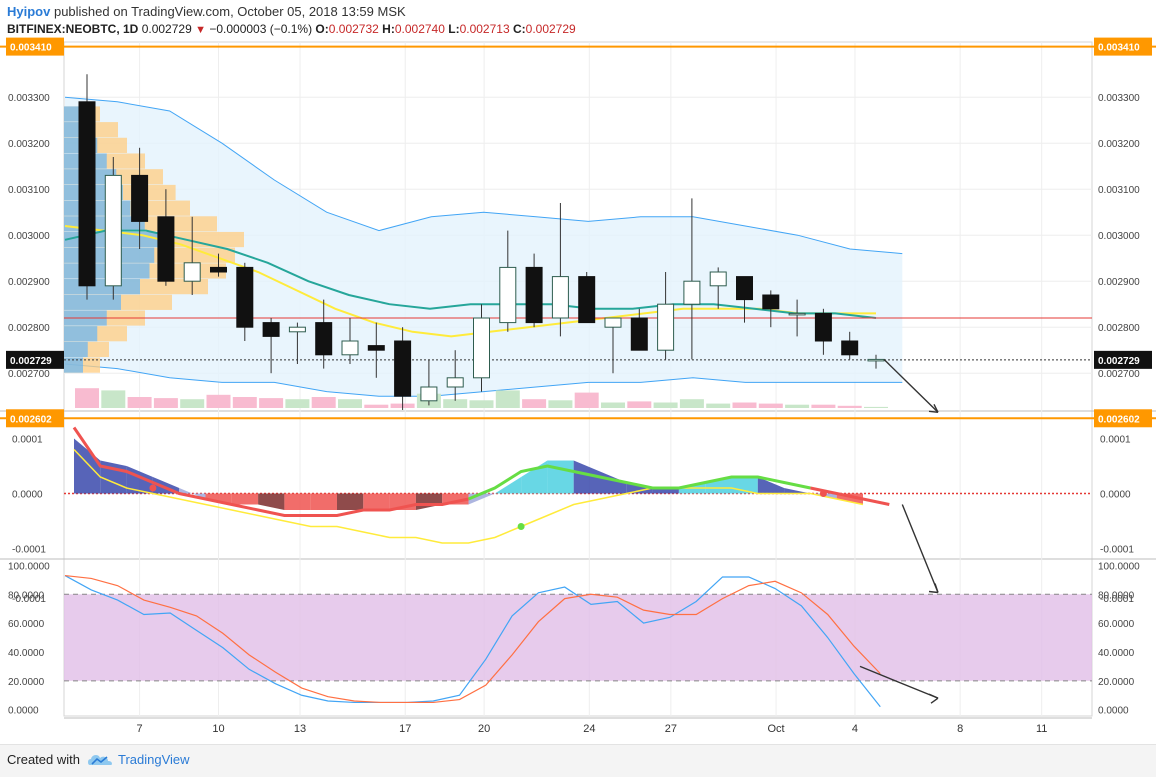 Image resolution: width=1156 pixels, height=777 pixels. Describe the element at coordinates (1119, 361) in the screenshot. I see `last-price-label-right: 0.002729` at that location.